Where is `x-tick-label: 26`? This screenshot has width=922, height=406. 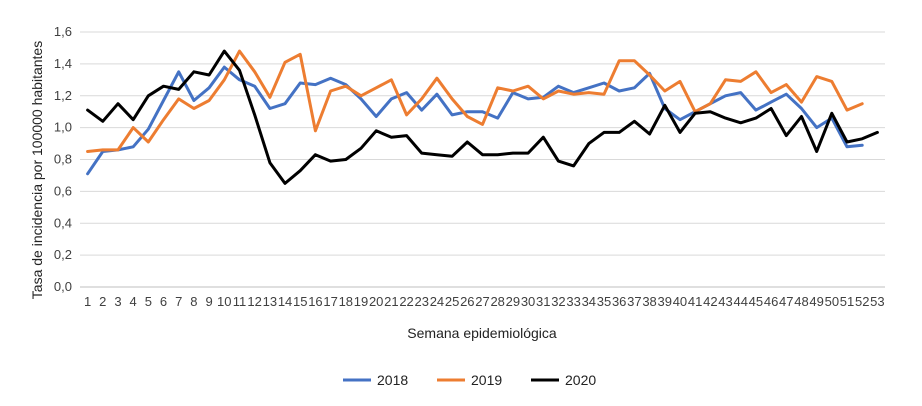 x-tick-label: 26 is located at coordinates (467, 301).